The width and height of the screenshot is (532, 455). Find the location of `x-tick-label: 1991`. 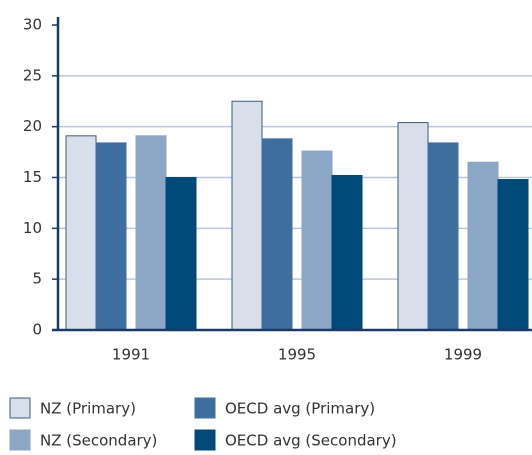

x-tick-label: 1991 is located at coordinates (131, 355).